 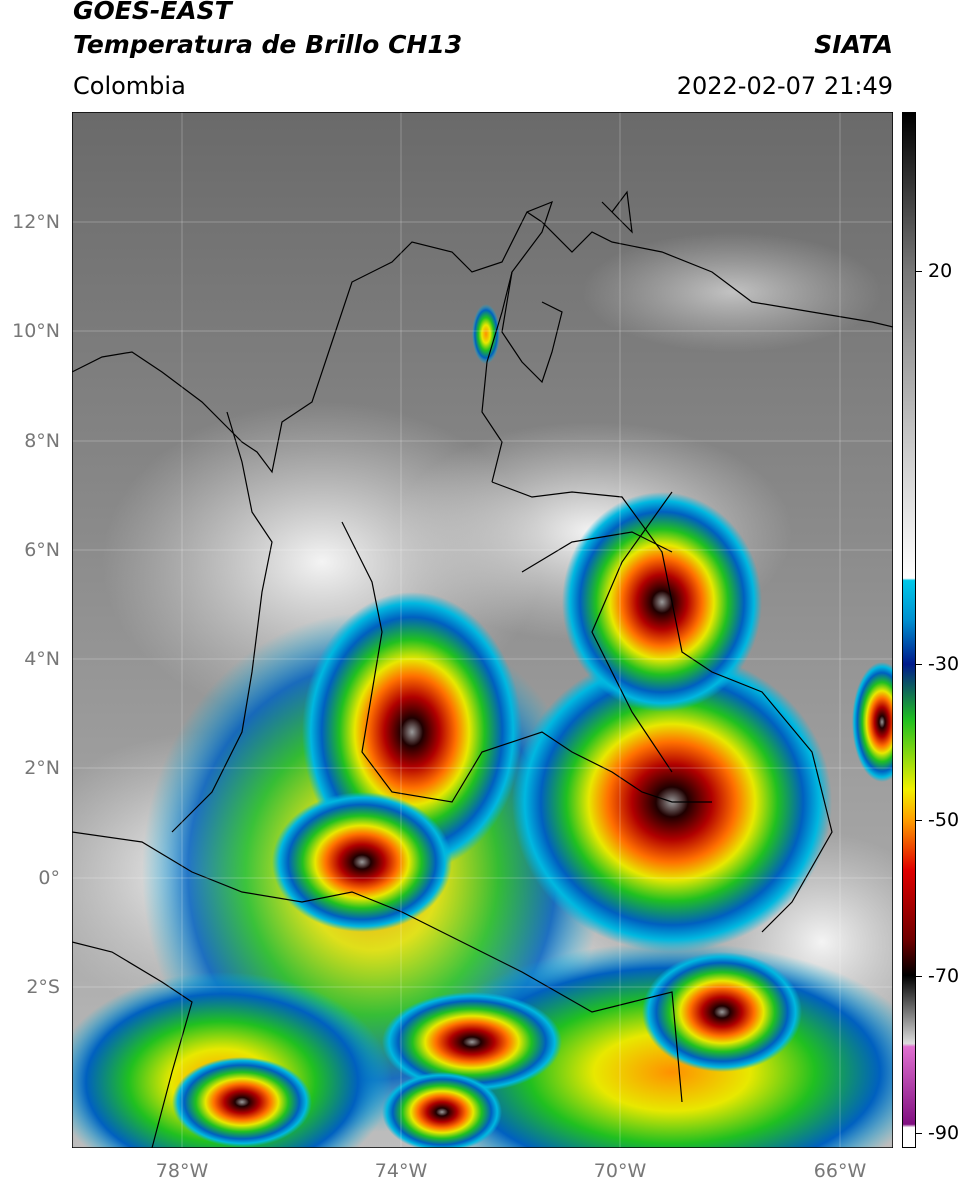 I want to click on lat-tick: 0°, so click(x=49, y=878).